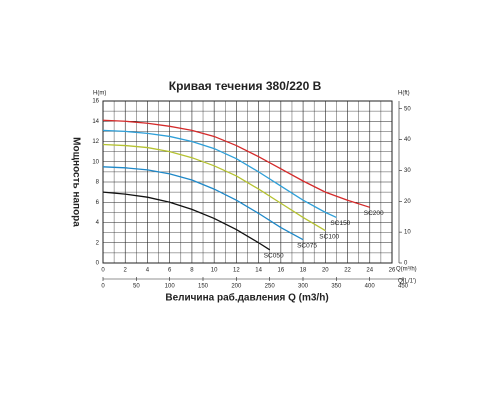  What do you see at coordinates (325, 271) in the screenshot?
I see `x-tick-label: 20` at bounding box center [325, 271].